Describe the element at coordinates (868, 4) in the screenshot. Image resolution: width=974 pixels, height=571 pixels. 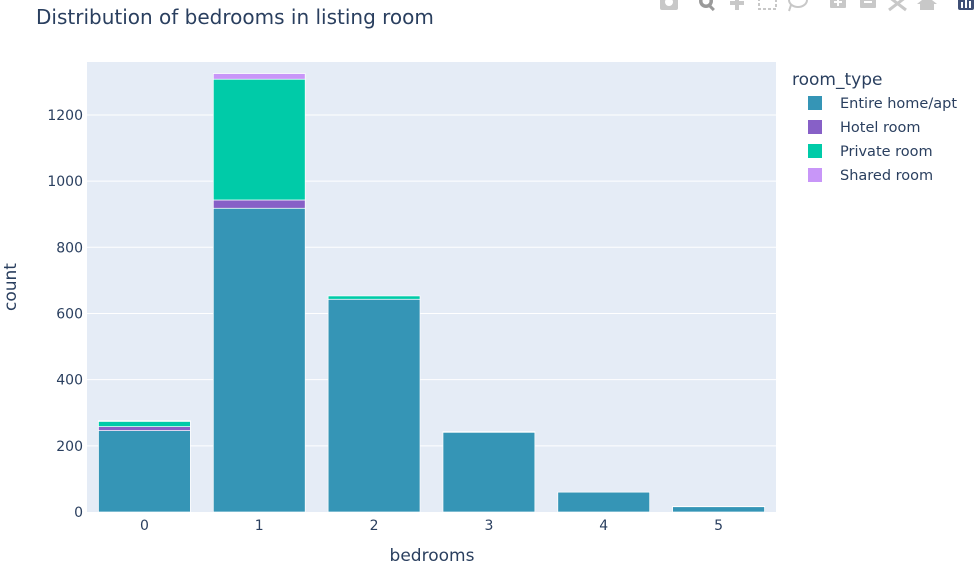
I see `zoom-out-icon` at that location.